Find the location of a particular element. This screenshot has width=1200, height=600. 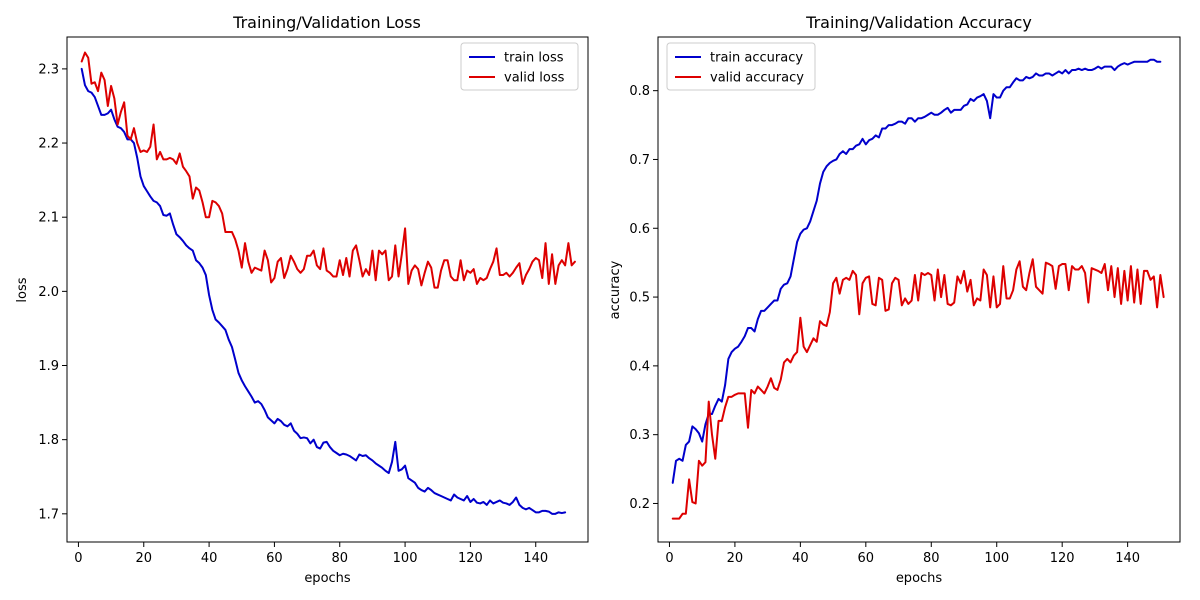

accuracy-chart-ytick-label: 0.8 is located at coordinates (639, 91).